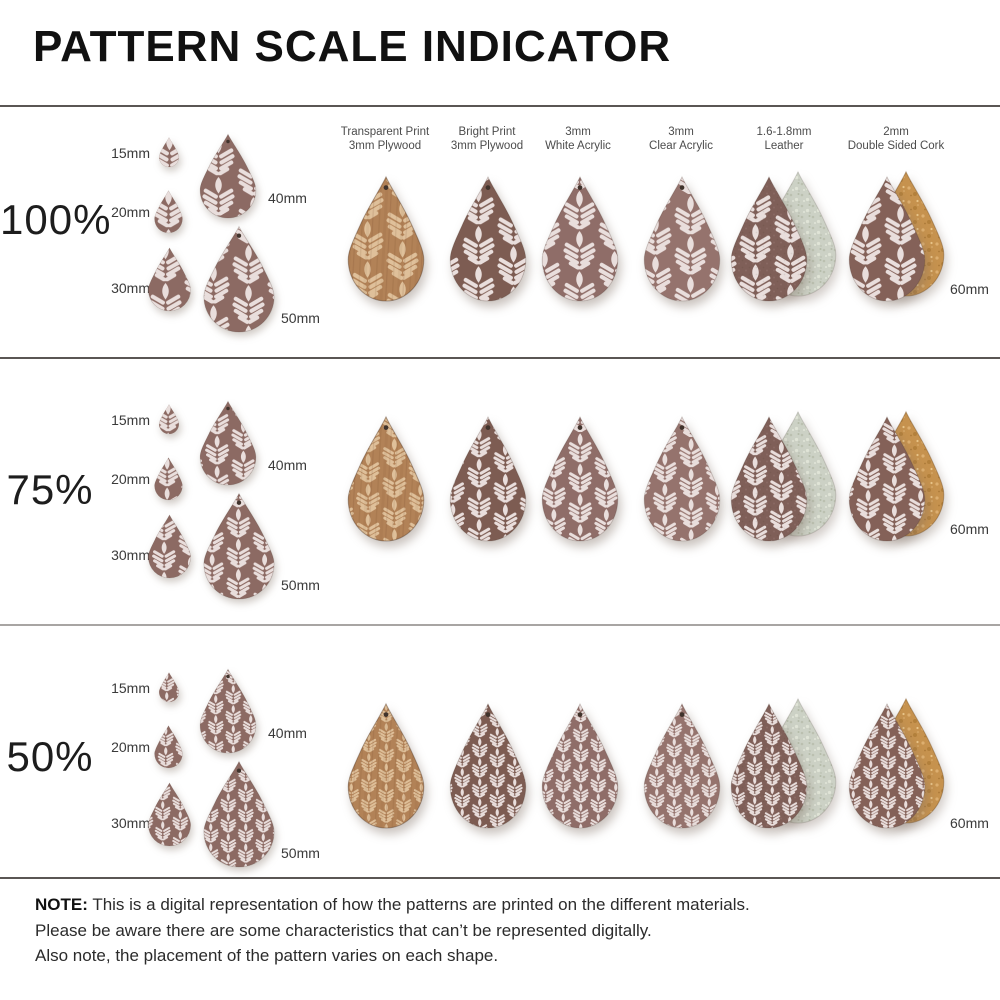  What do you see at coordinates (287, 465) in the screenshot?
I see `size-label-40mm-row75: 40mm` at bounding box center [287, 465].